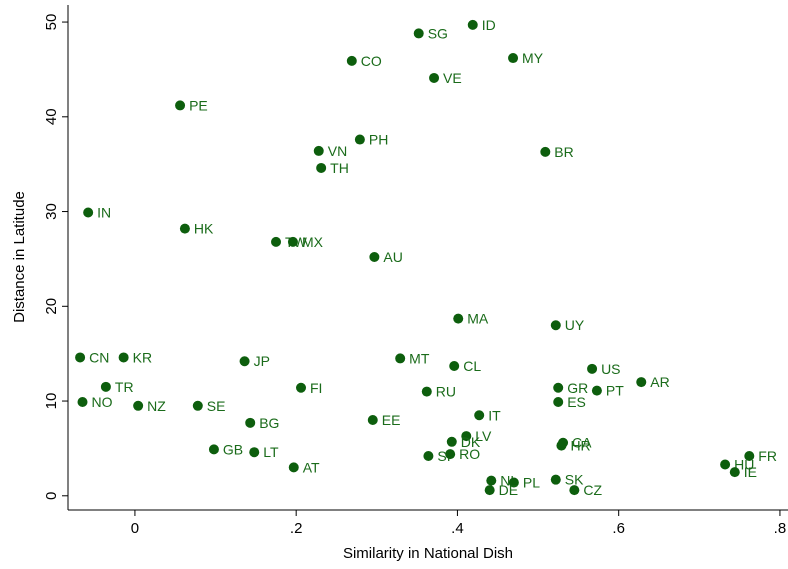  Describe the element at coordinates (124, 387) in the screenshot. I see `point-label: TR` at that location.